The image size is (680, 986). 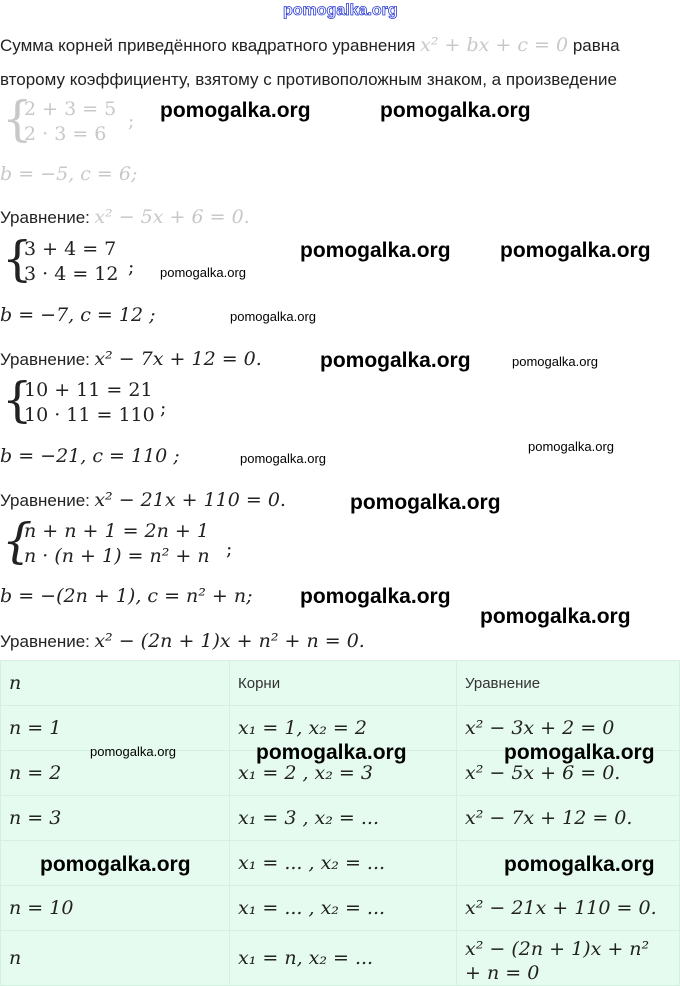 I want to click on system-3: {10 + 11 = 21 10 · 11 = 110, so click(x=78, y=400).